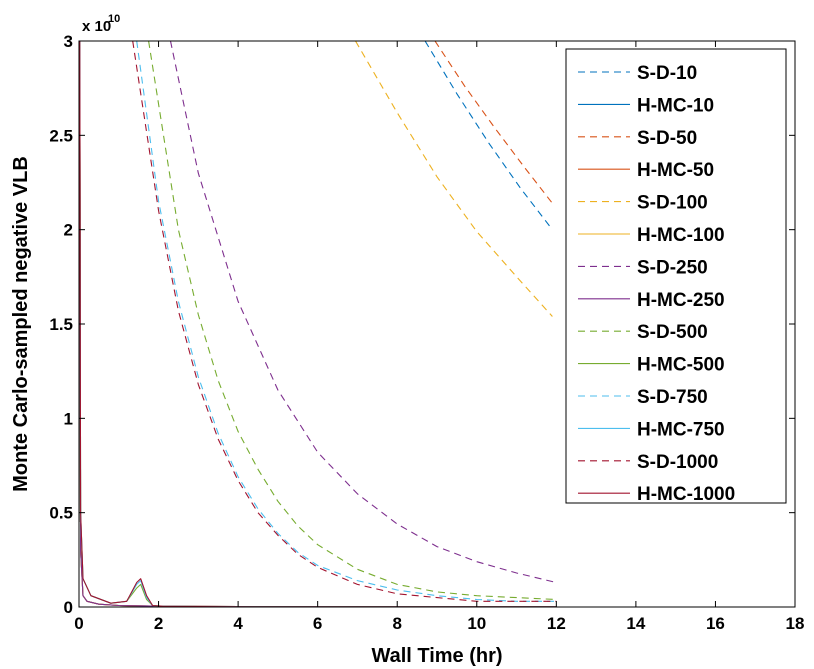 The width and height of the screenshot is (814, 669). What do you see at coordinates (78, 623) in the screenshot?
I see `x-tick-label: 0` at bounding box center [78, 623].